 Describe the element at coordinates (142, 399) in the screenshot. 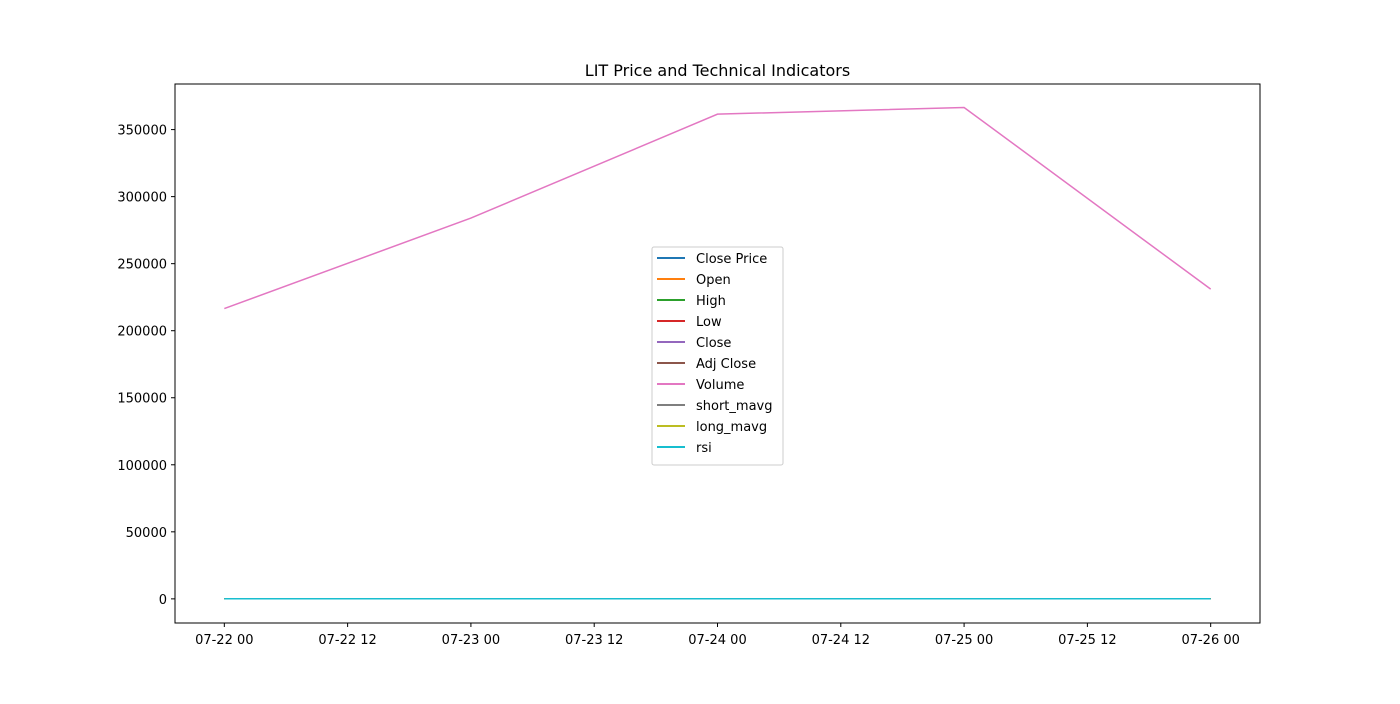

I see `y-tick-label: 150000` at that location.